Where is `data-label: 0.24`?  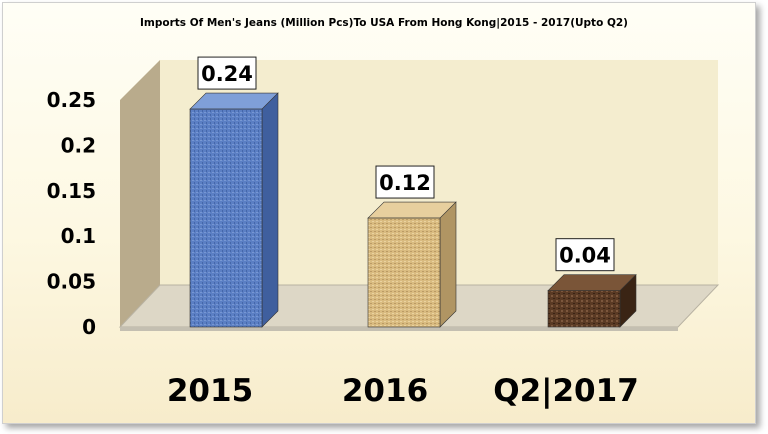
data-label: 0.24 is located at coordinates (227, 73).